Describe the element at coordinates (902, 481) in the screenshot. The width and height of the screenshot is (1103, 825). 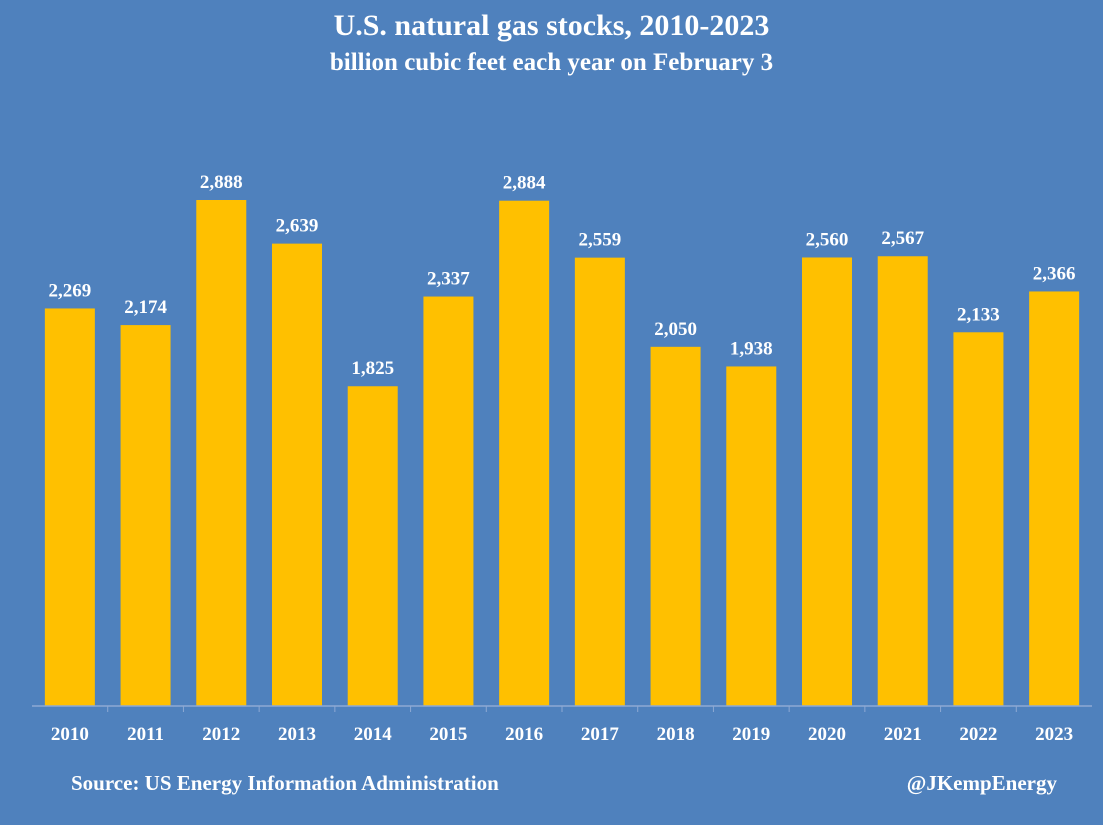
I see `bar-2021` at that location.